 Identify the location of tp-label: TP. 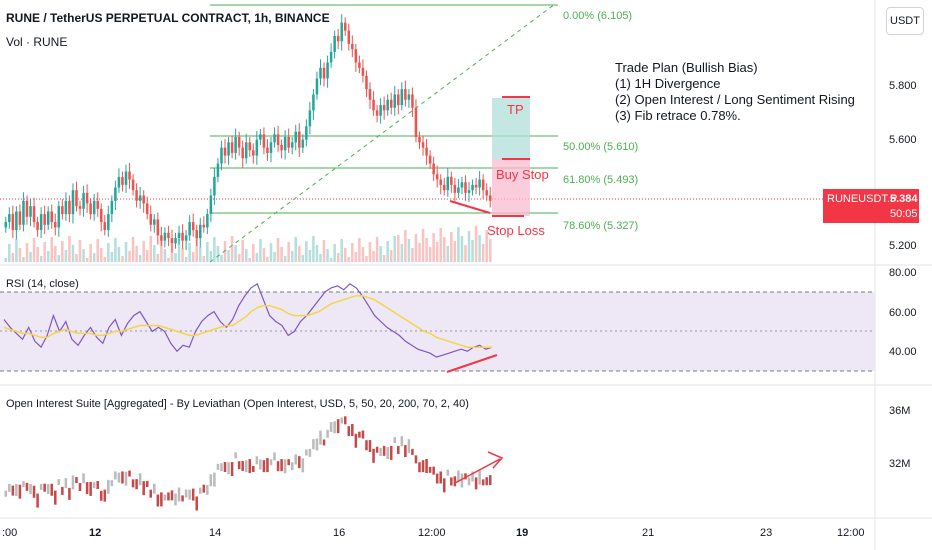
(515, 109).